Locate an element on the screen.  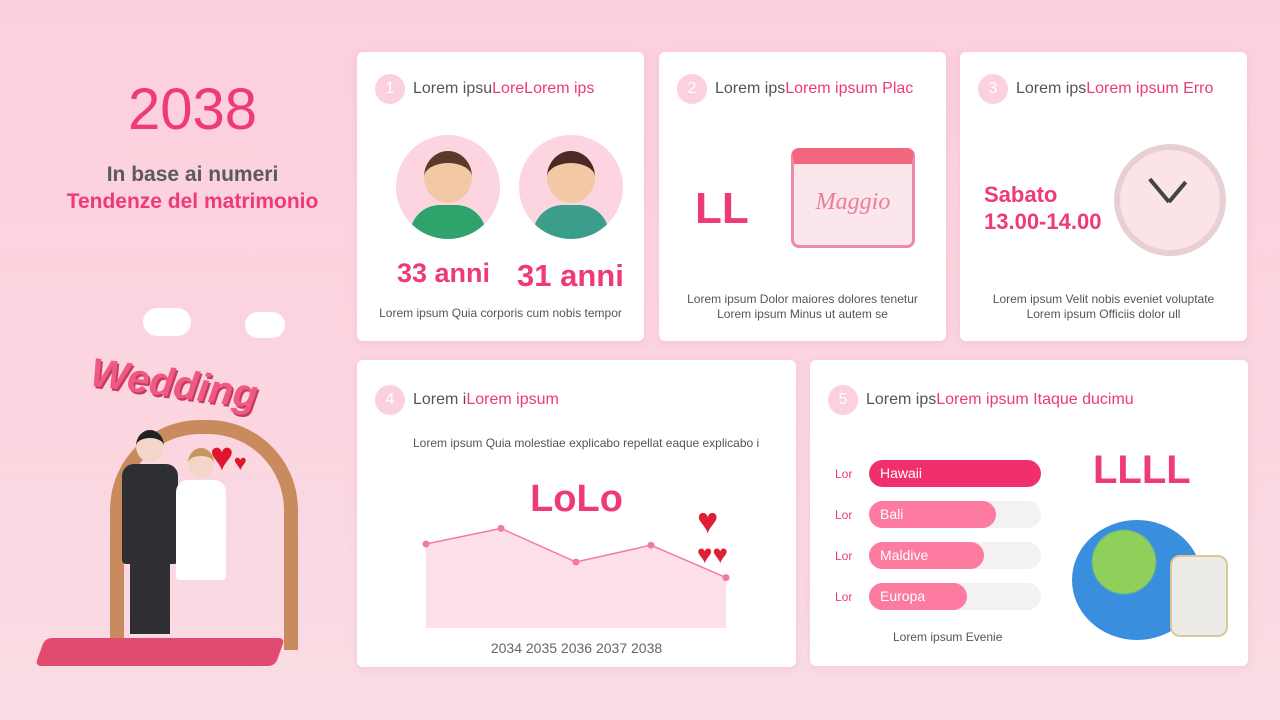
card-header: 3 Lorem ips Lorem ipsum Erro is located at coordinates (1095, 89).